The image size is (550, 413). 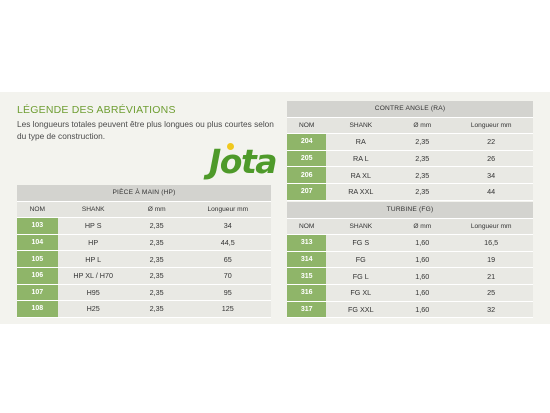 I want to click on table-row: 204 RA 2,35 22, so click(x=410, y=142).